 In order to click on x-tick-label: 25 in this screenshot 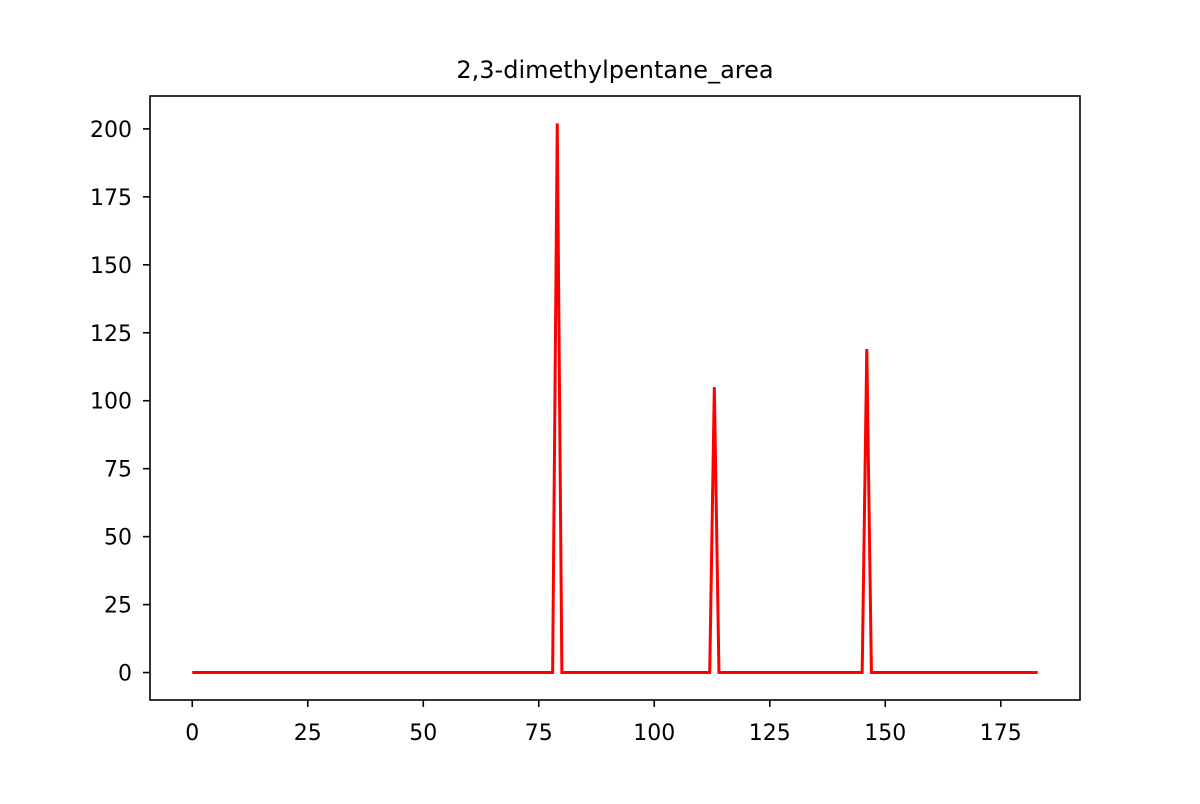, I will do `click(308, 733)`.